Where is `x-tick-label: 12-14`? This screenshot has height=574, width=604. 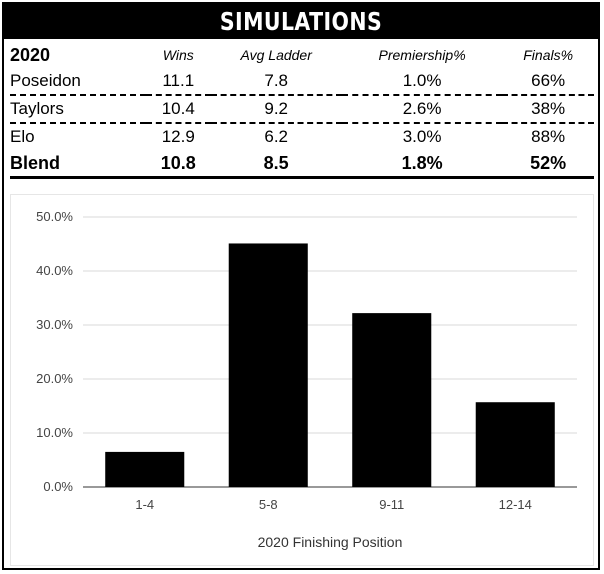 x-tick-label: 12-14 is located at coordinates (515, 504).